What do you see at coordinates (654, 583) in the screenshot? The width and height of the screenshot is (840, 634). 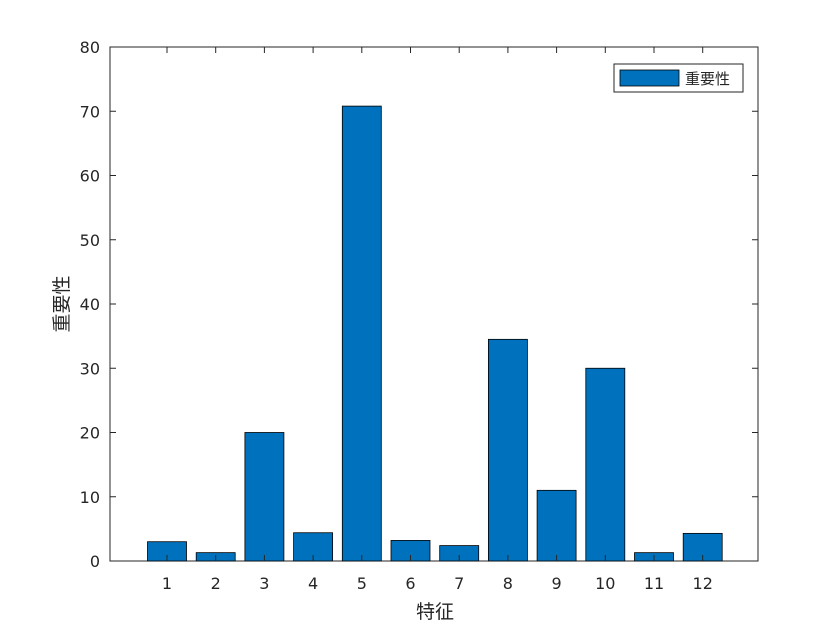 I see `x-tick-label: 11` at bounding box center [654, 583].